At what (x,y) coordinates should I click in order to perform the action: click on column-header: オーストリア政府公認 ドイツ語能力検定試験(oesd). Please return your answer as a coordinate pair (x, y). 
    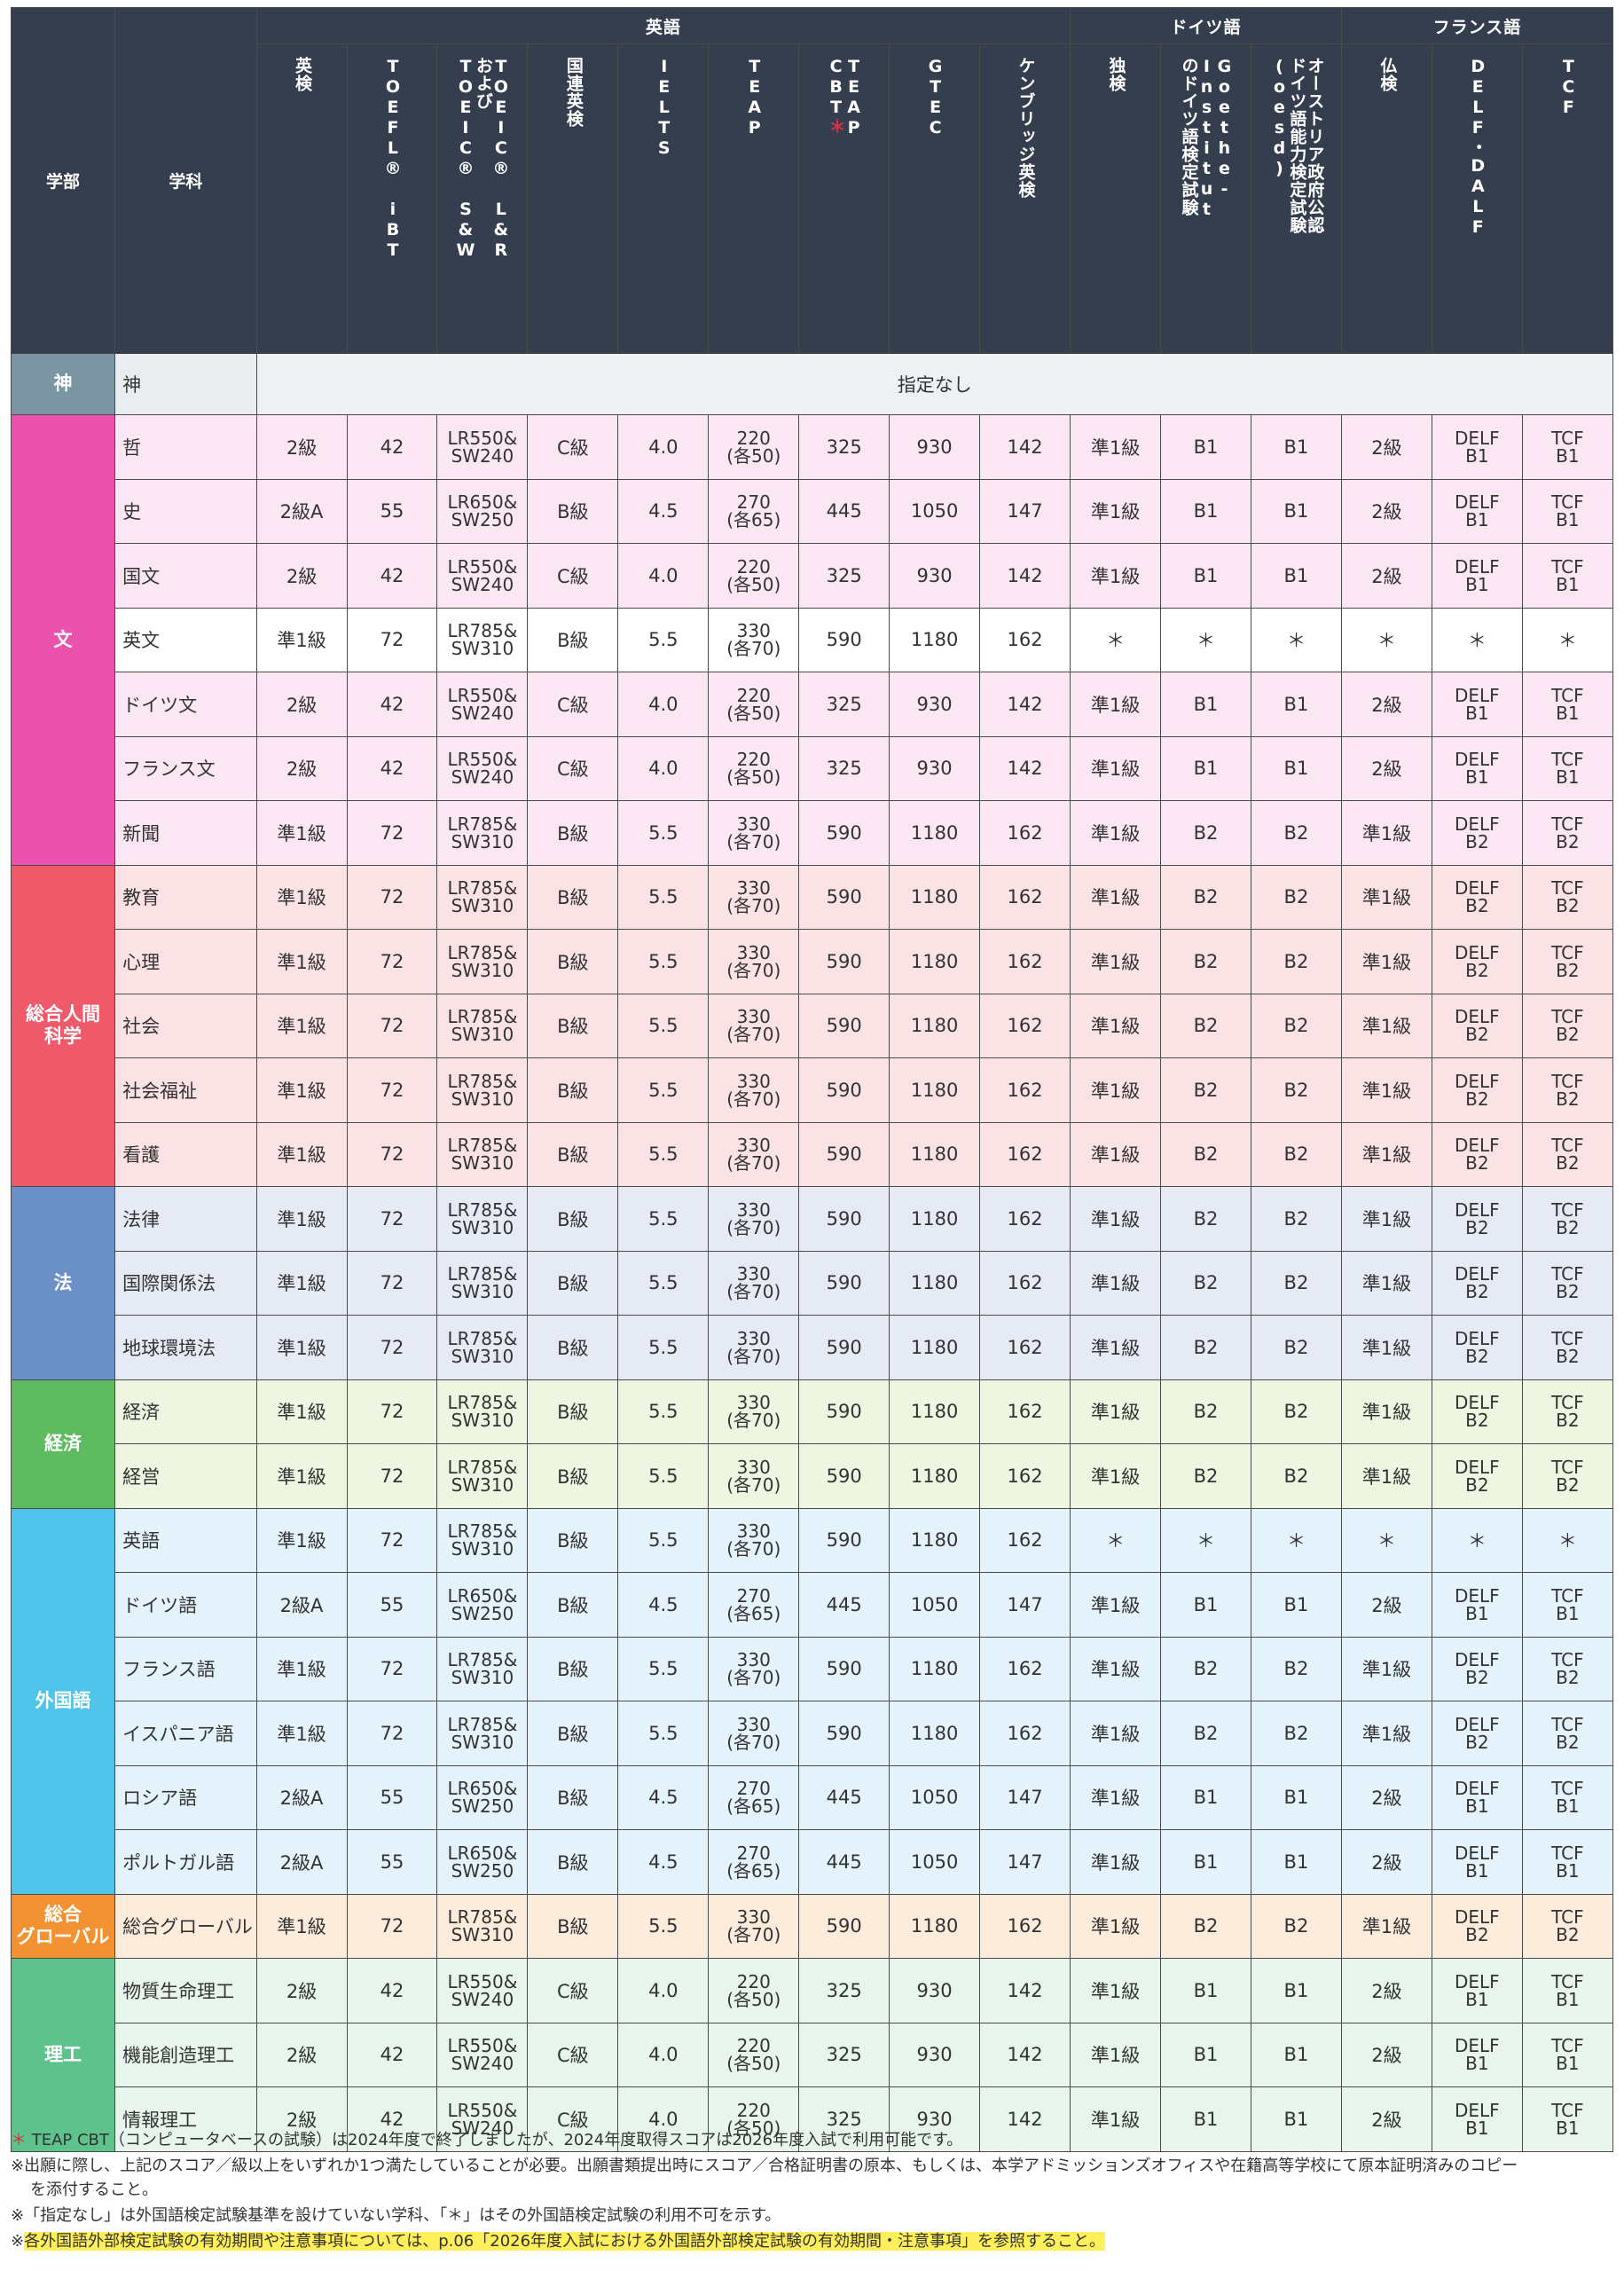
    Looking at the image, I should click on (1296, 198).